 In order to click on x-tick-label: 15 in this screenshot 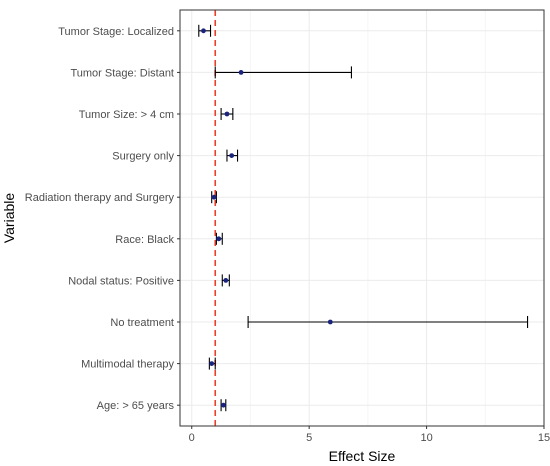, I will do `click(544, 438)`.